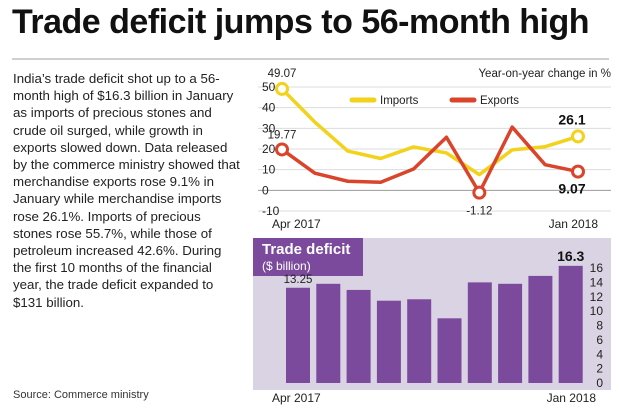  I want to click on line-chart-y-tick-label: -10, so click(271, 211).